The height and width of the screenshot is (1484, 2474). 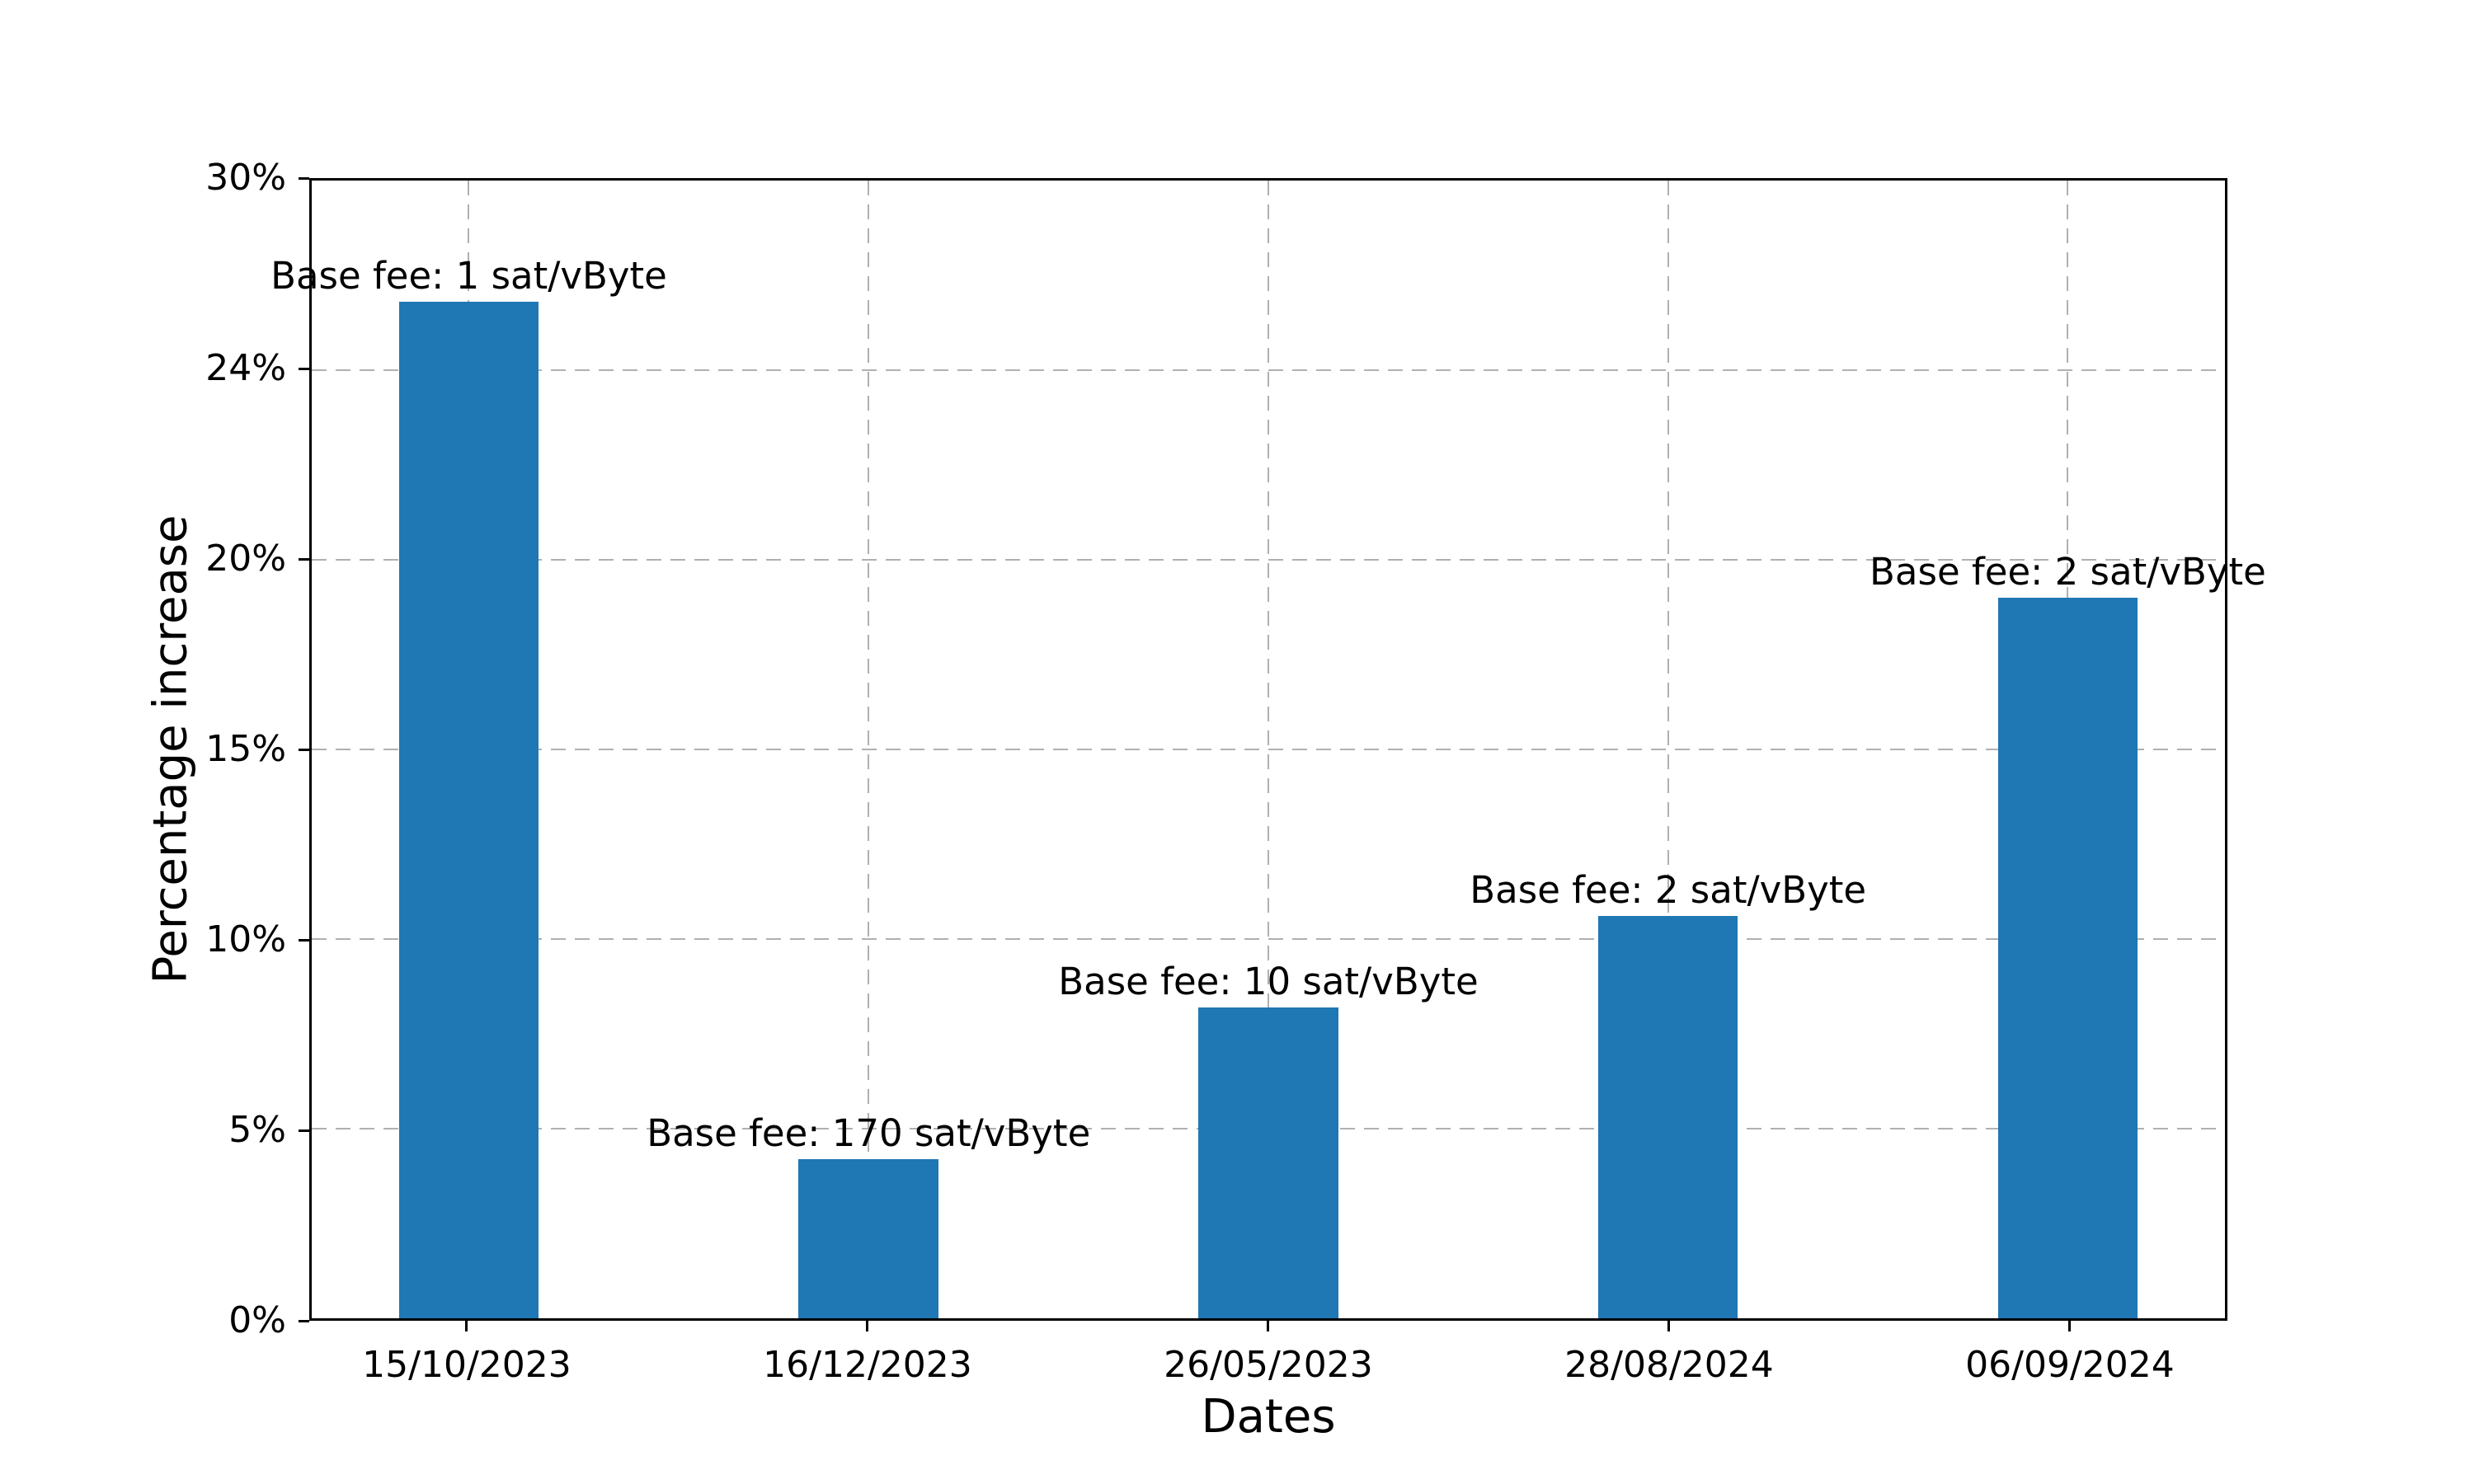 I want to click on bar-16/12/2023, so click(x=868, y=1238).